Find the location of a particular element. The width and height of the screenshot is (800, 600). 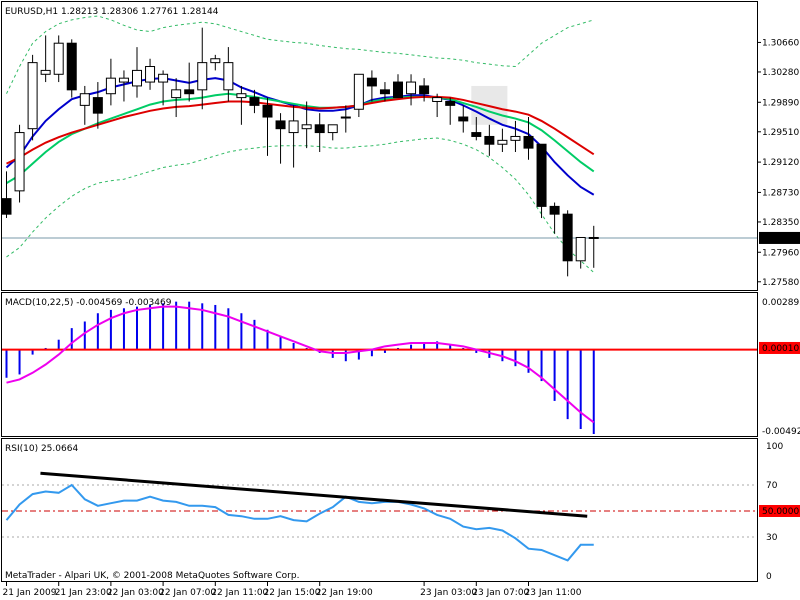

rsi-tick-label: 100 is located at coordinates (774, 447).